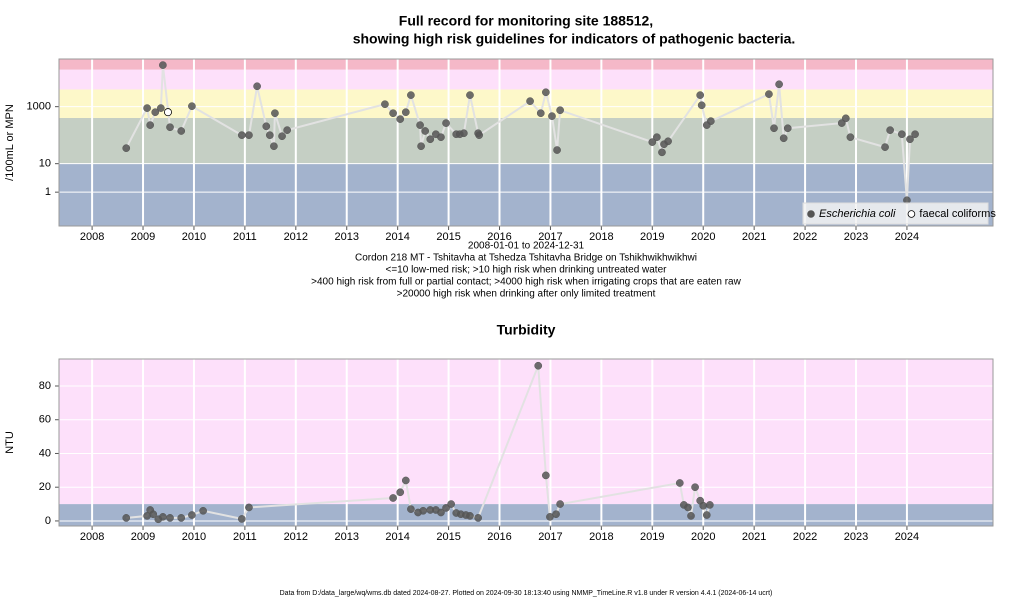 The image size is (1024, 600). I want to click on x-tick-label: 2019, so click(652, 537).